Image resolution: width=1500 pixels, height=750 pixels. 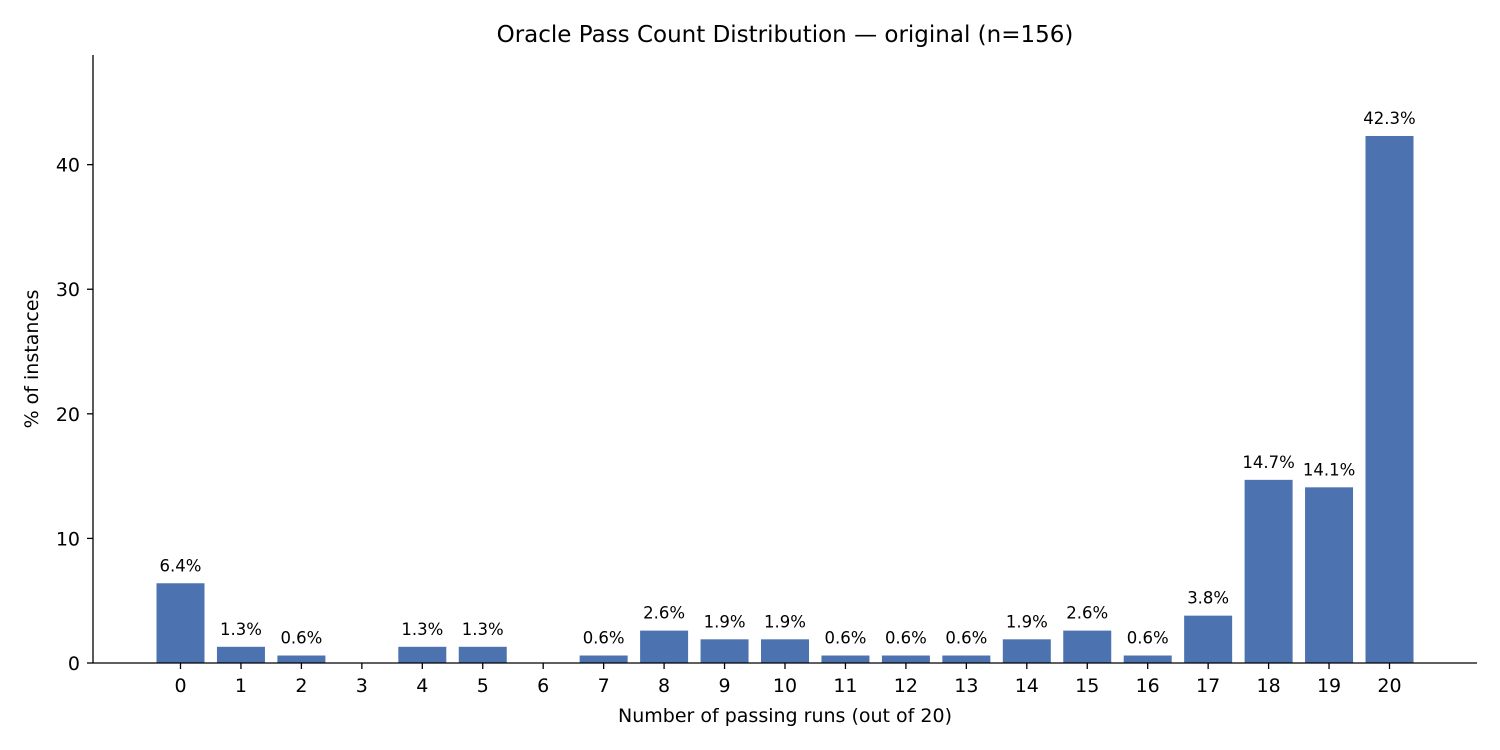 What do you see at coordinates (68, 166) in the screenshot?
I see `y-tick-label-40: 40` at bounding box center [68, 166].